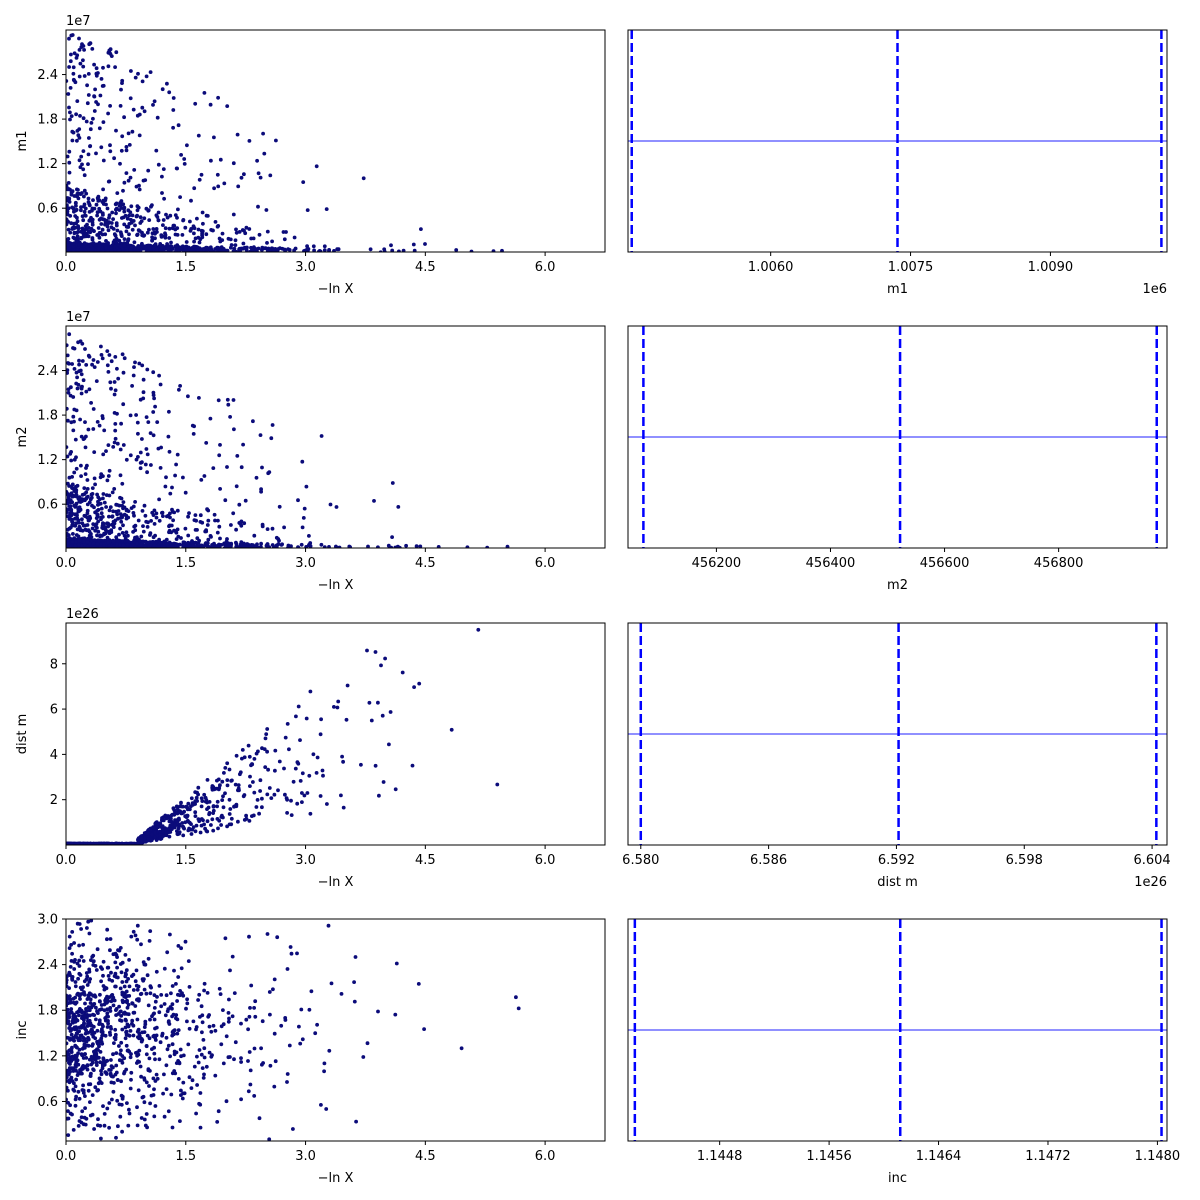 The image size is (1200, 1200). I want to click on axes-frame, so click(335, 734).